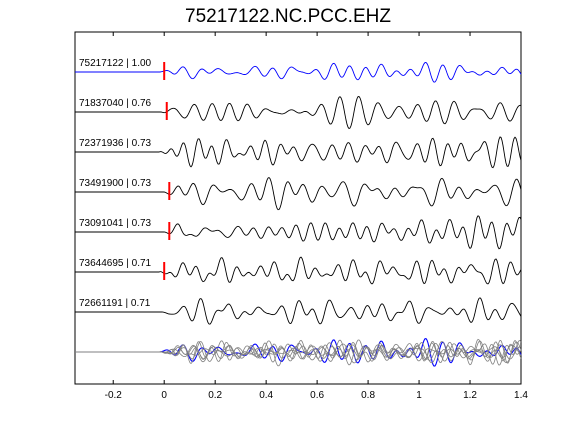 This screenshot has height=432, width=576. What do you see at coordinates (115, 263) in the screenshot?
I see `trace-label-5: 73644695 | 0.71` at bounding box center [115, 263].